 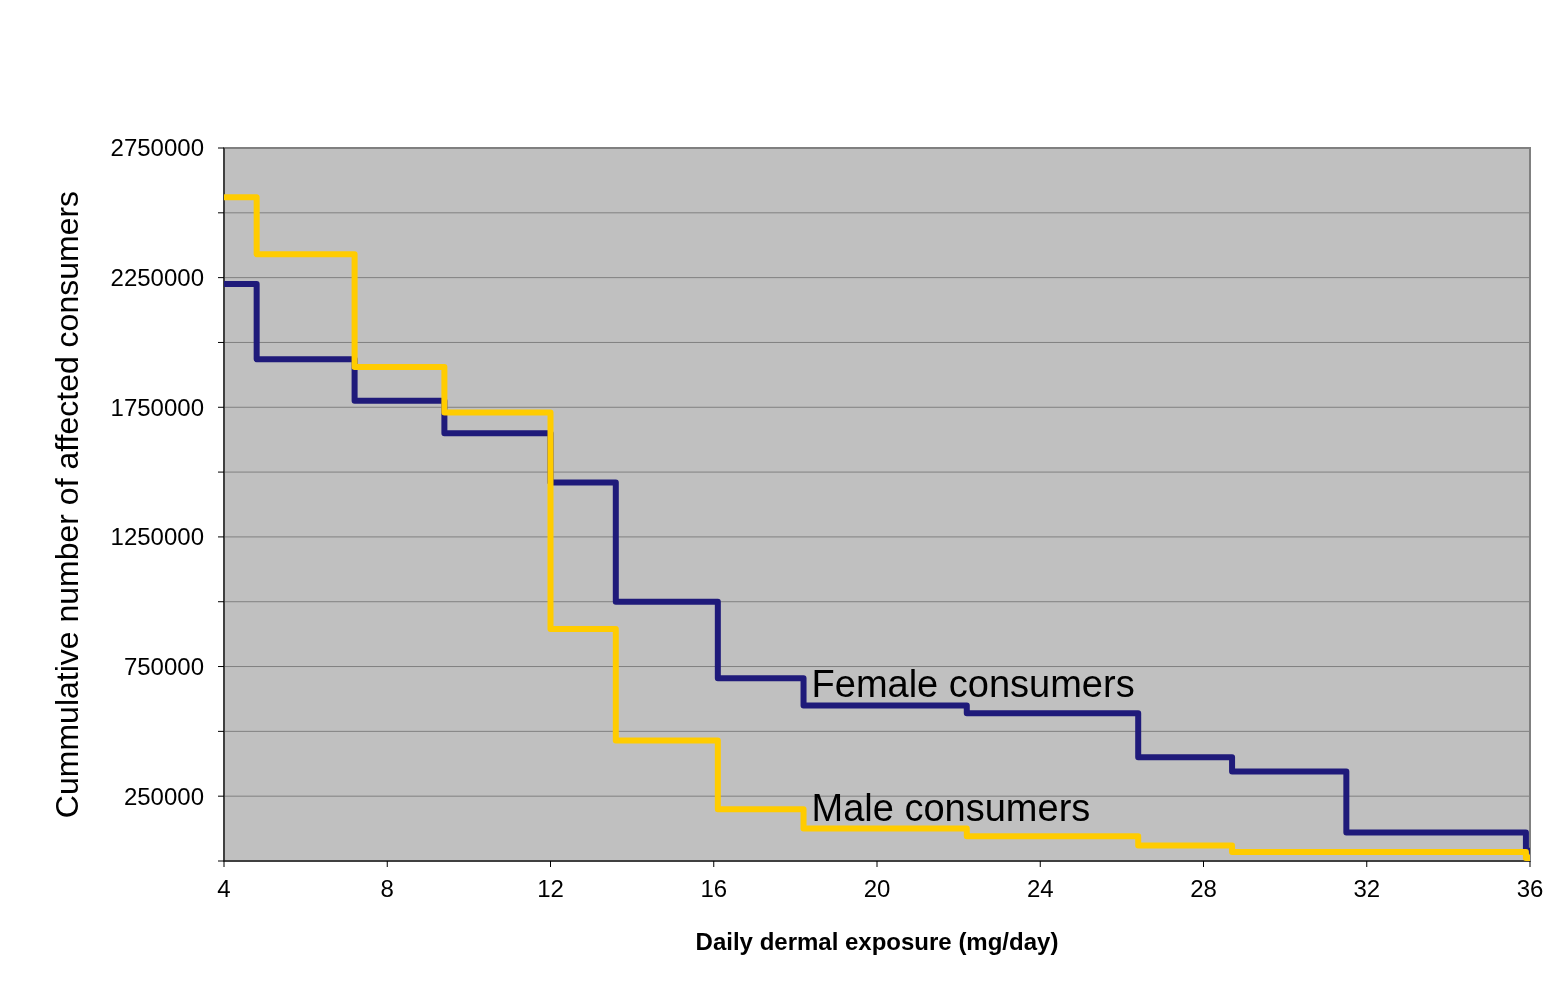 I want to click on x-tick-label: 8, so click(x=387, y=888).